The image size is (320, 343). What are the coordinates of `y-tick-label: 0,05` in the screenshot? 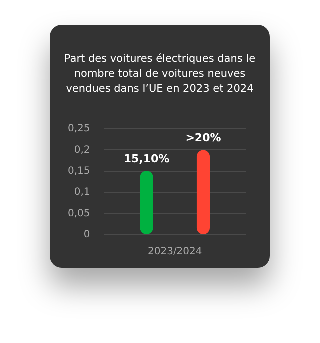 It's located at (79, 214).